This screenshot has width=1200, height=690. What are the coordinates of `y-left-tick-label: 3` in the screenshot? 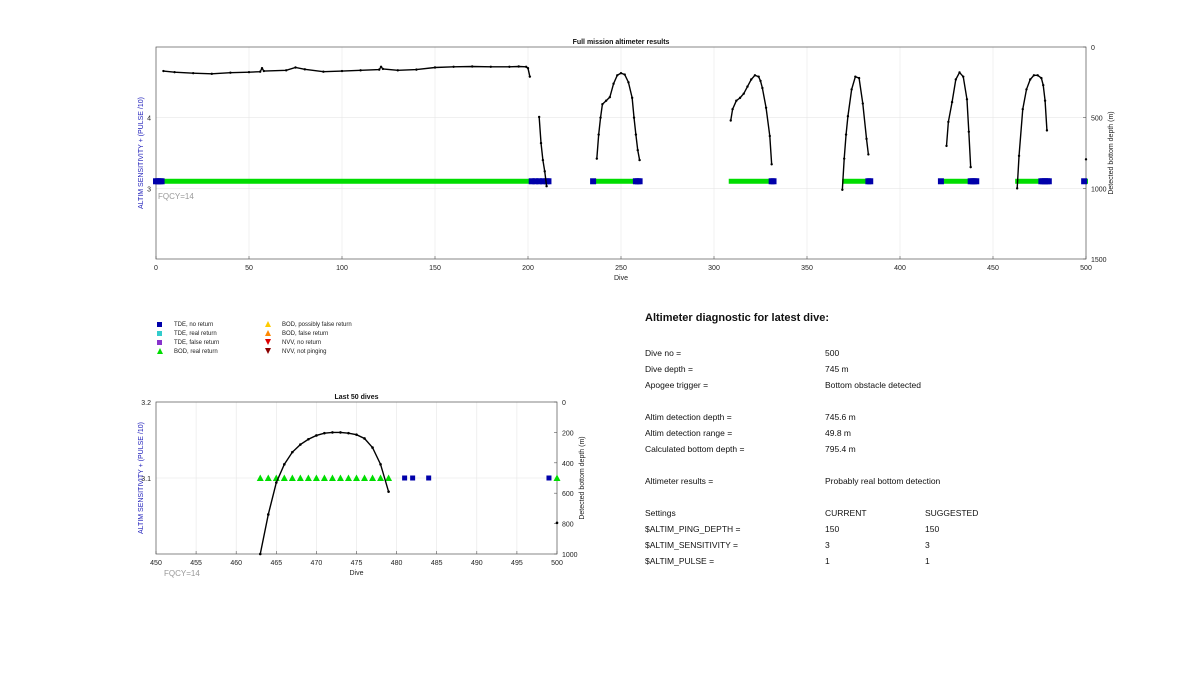 It's located at (149, 189).